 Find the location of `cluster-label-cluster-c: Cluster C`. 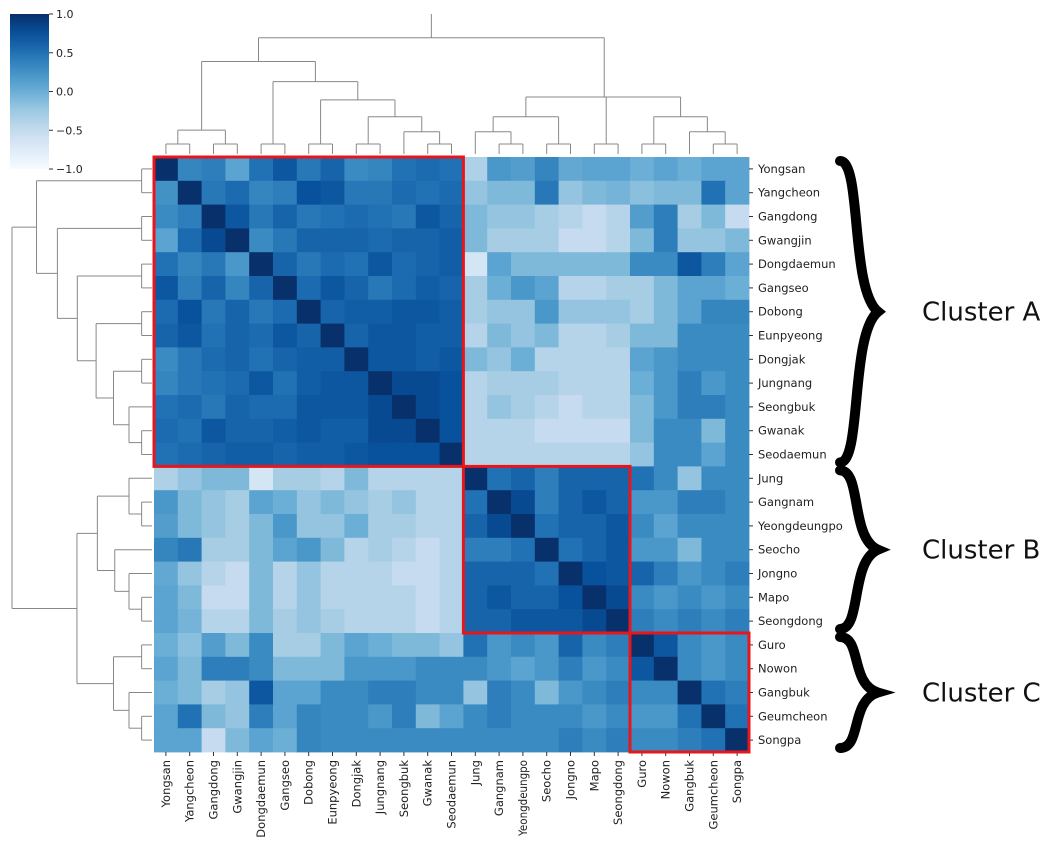

cluster-label-cluster-c: Cluster C is located at coordinates (981, 694).